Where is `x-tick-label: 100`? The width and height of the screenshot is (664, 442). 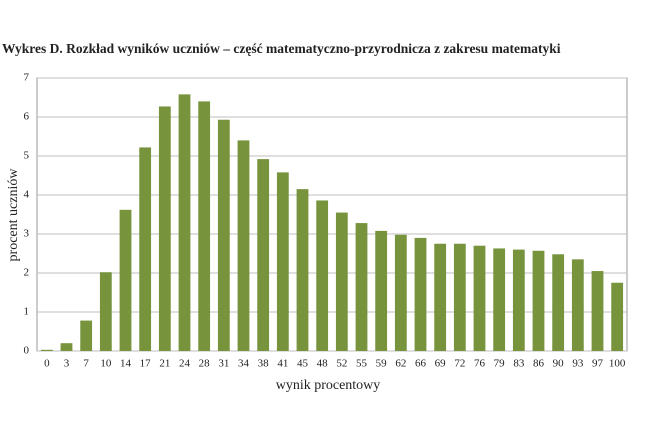
x-tick-label: 100 is located at coordinates (617, 364).